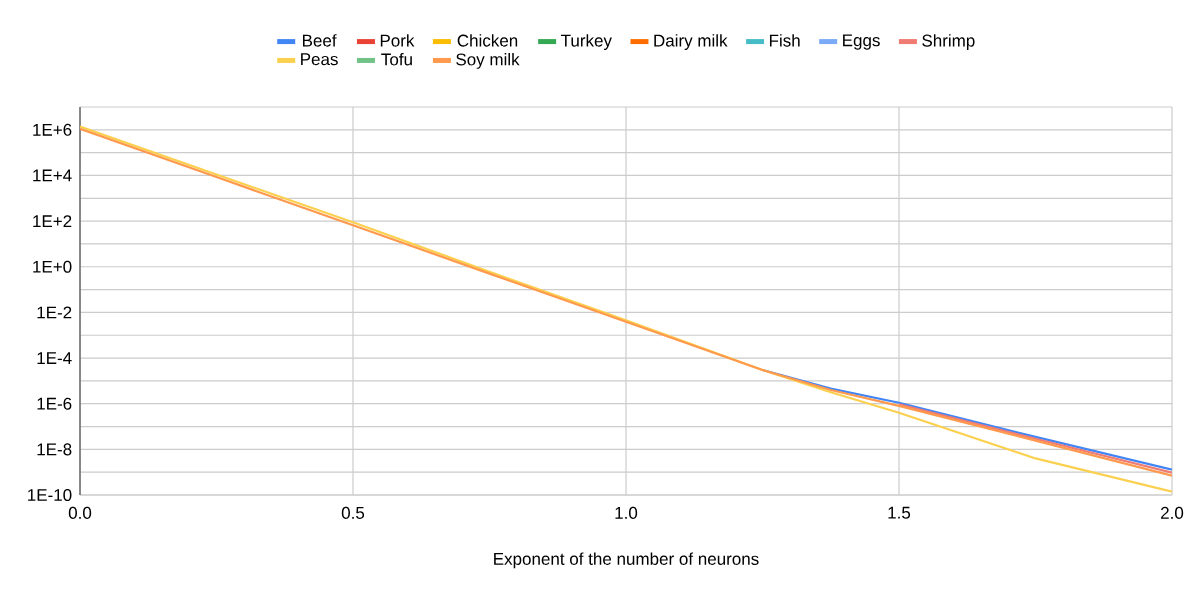  I want to click on x-tick-label: 2.0, so click(1172, 512).